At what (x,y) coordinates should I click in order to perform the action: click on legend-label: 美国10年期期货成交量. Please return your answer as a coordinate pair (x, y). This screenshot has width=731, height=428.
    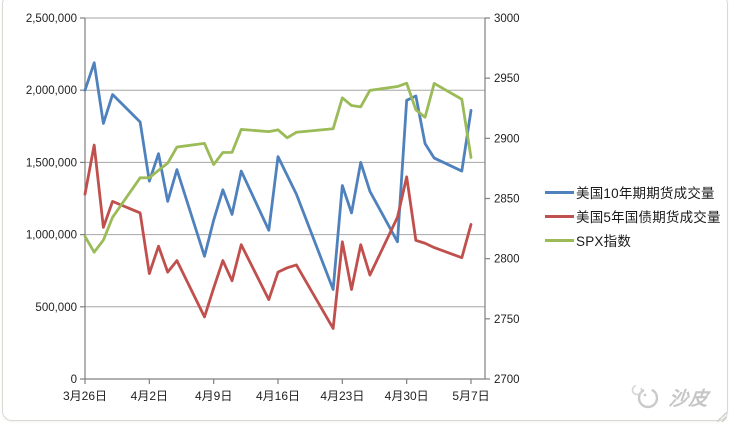
    Looking at the image, I should click on (645, 193).